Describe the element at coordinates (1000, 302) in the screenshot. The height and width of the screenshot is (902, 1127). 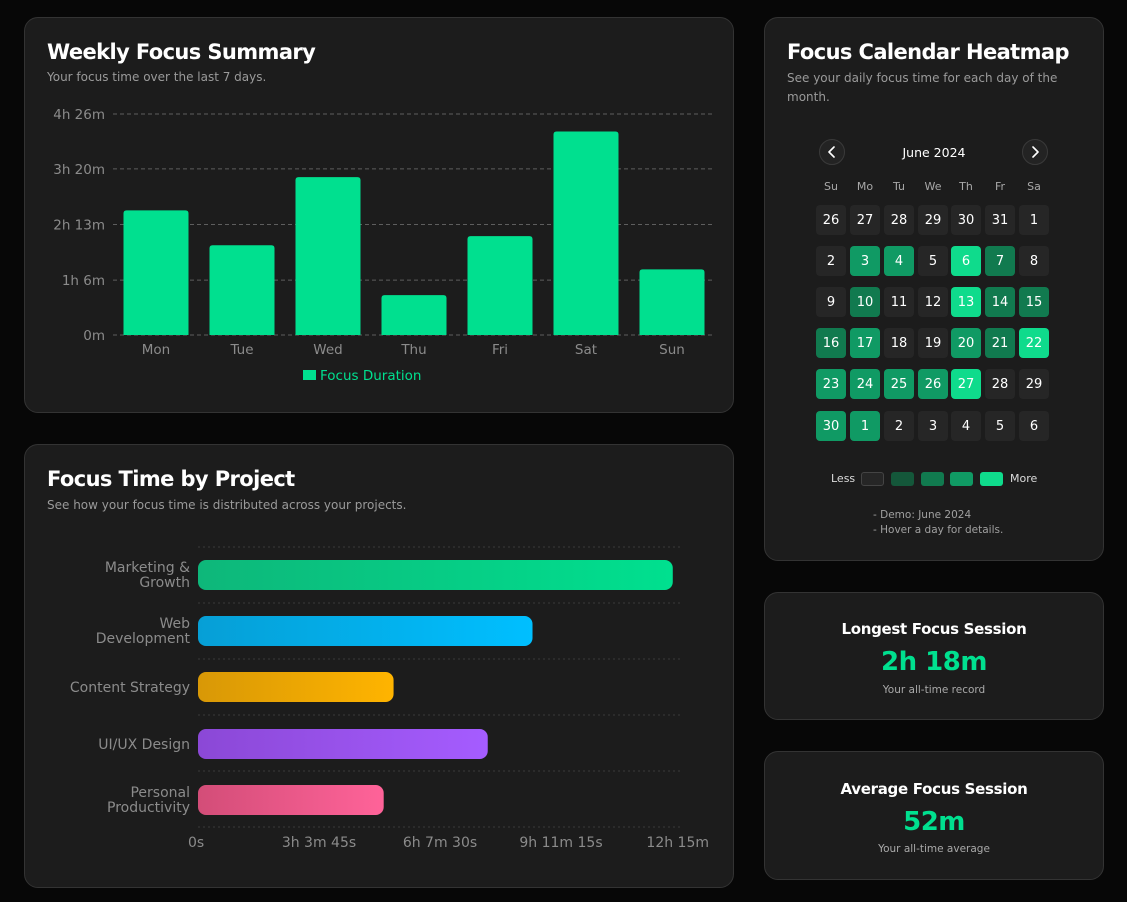
I see `calendar-day: 14` at that location.